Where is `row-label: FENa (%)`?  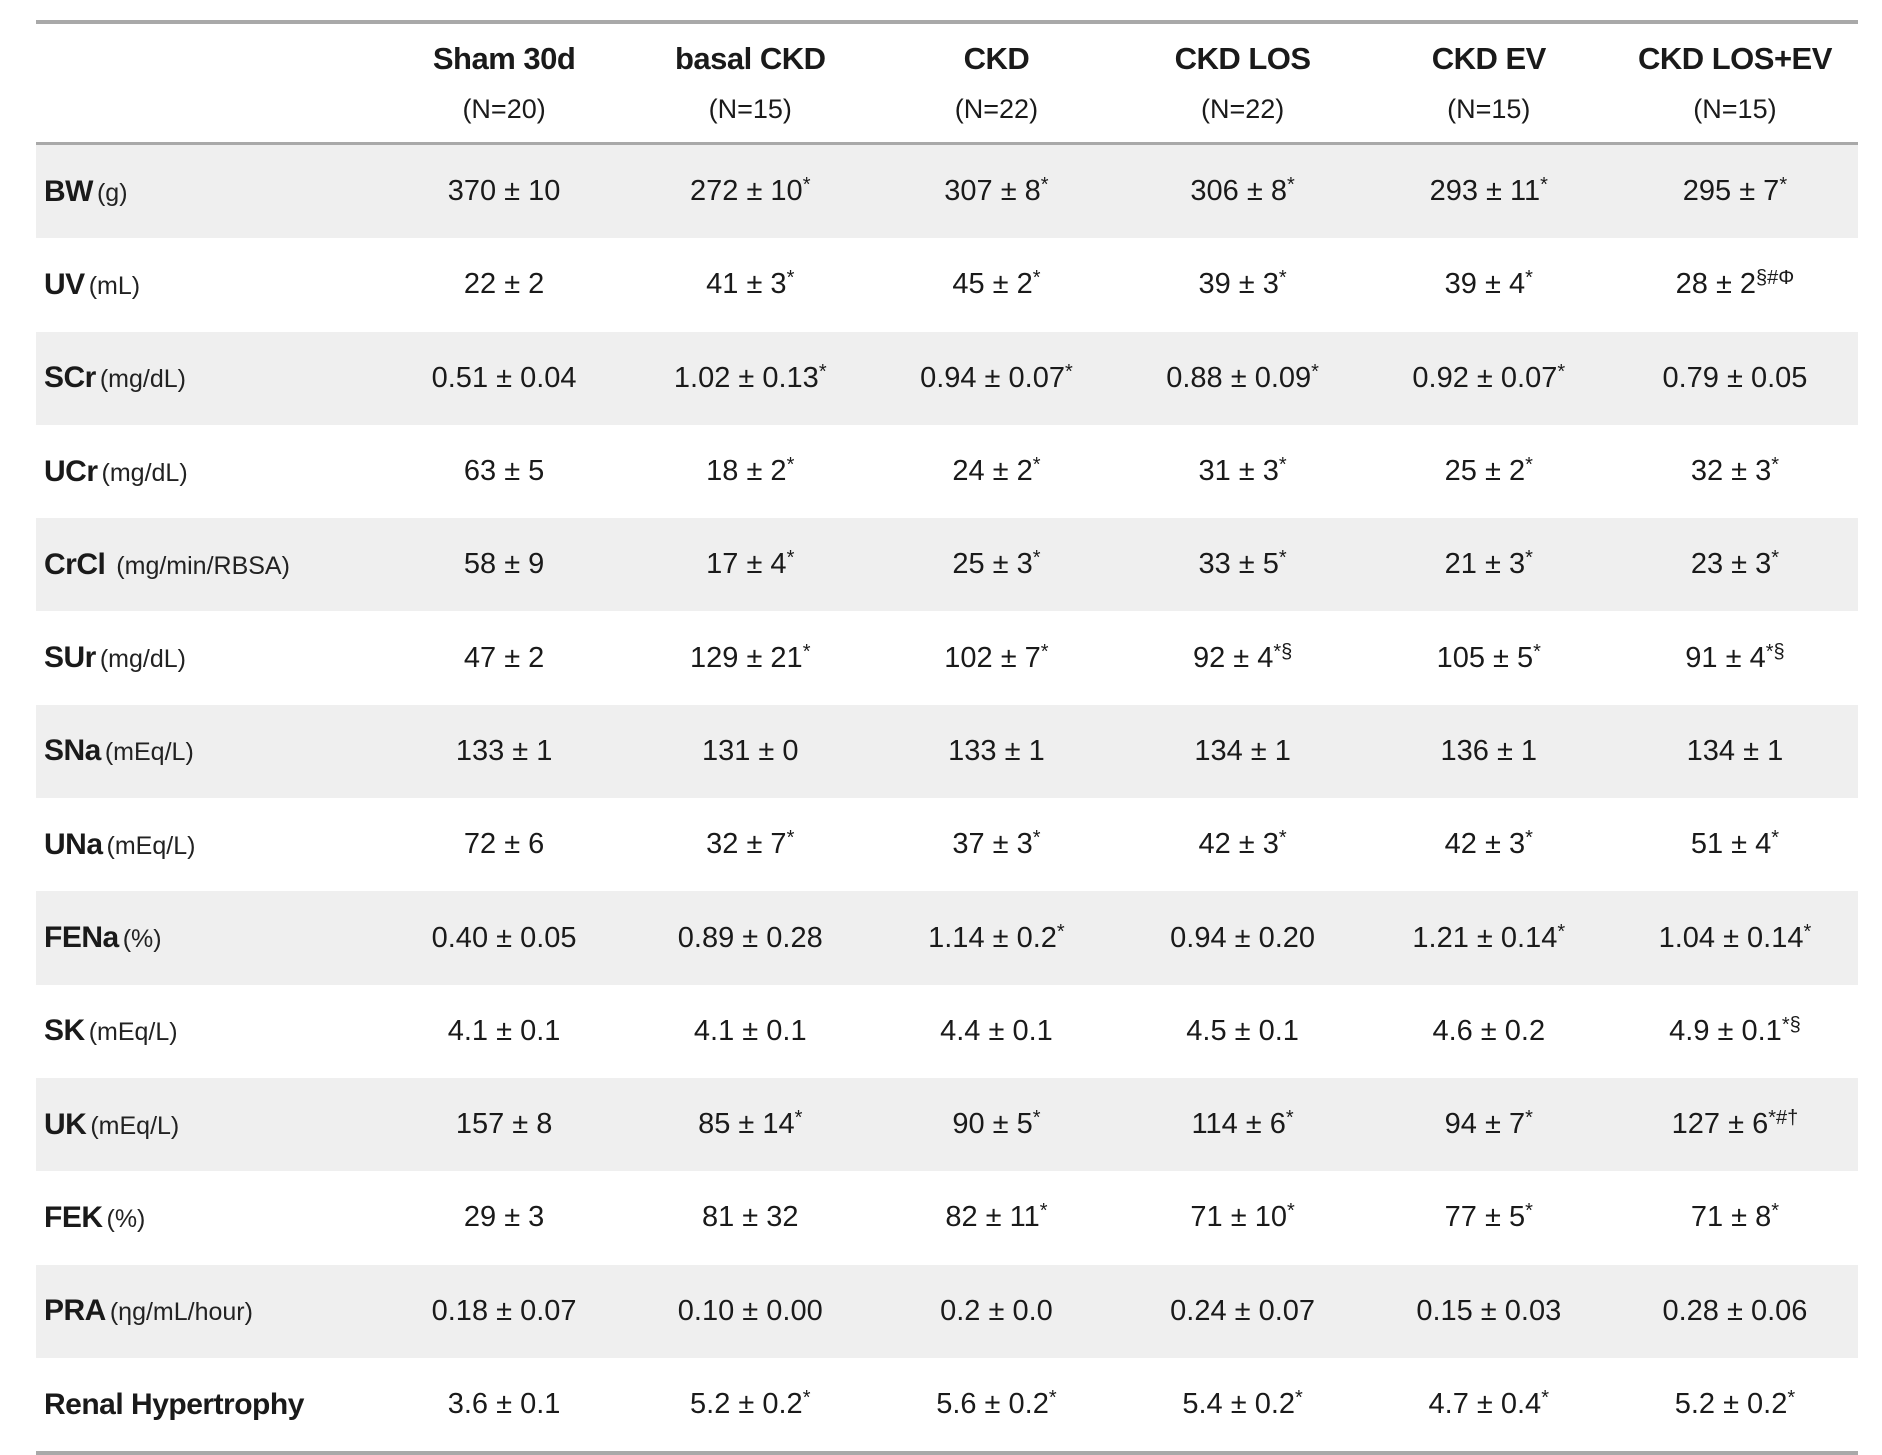
row-label: FENa (%) is located at coordinates (208, 938).